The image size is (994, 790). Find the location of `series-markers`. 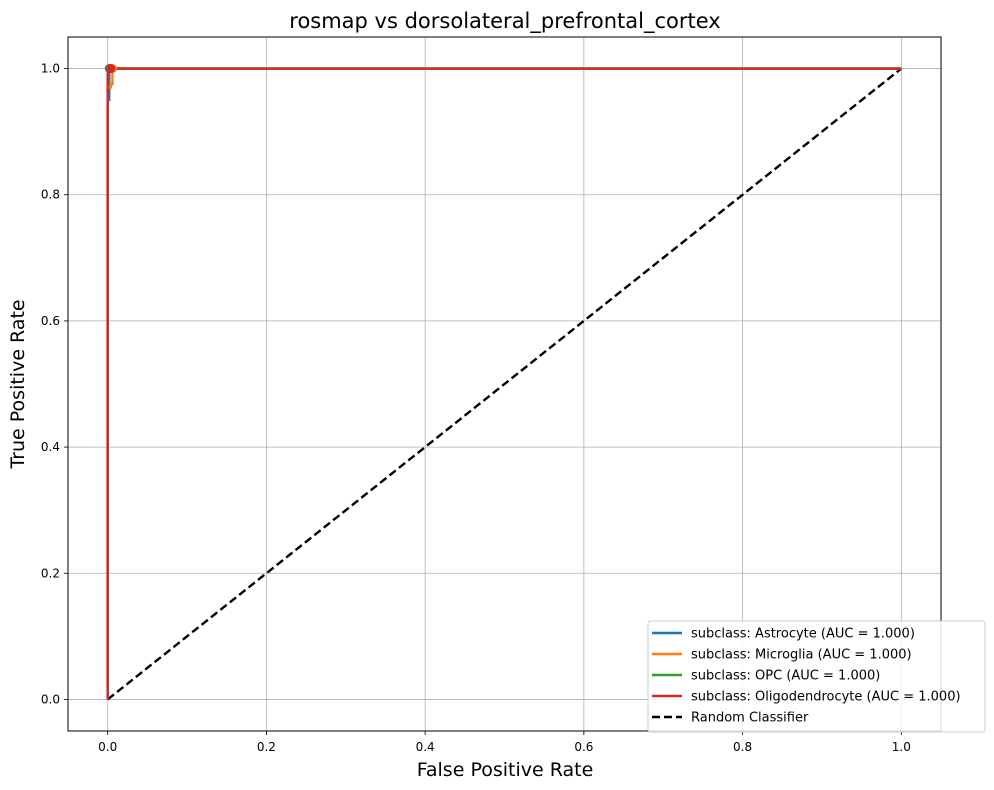

series-markers is located at coordinates (110, 69).